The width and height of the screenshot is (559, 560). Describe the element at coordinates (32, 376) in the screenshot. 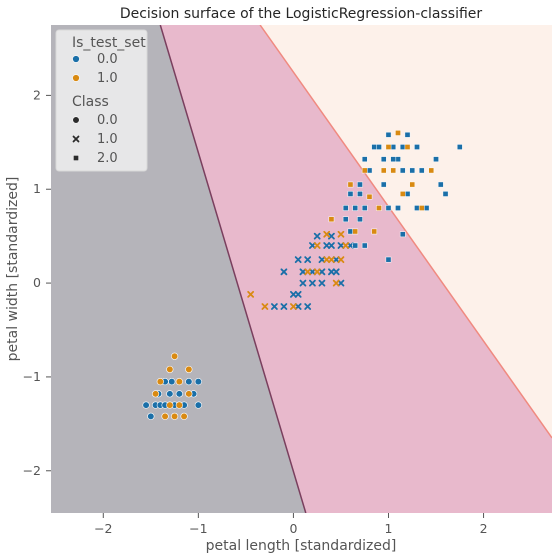

I see `y-tick-label: −1` at that location.